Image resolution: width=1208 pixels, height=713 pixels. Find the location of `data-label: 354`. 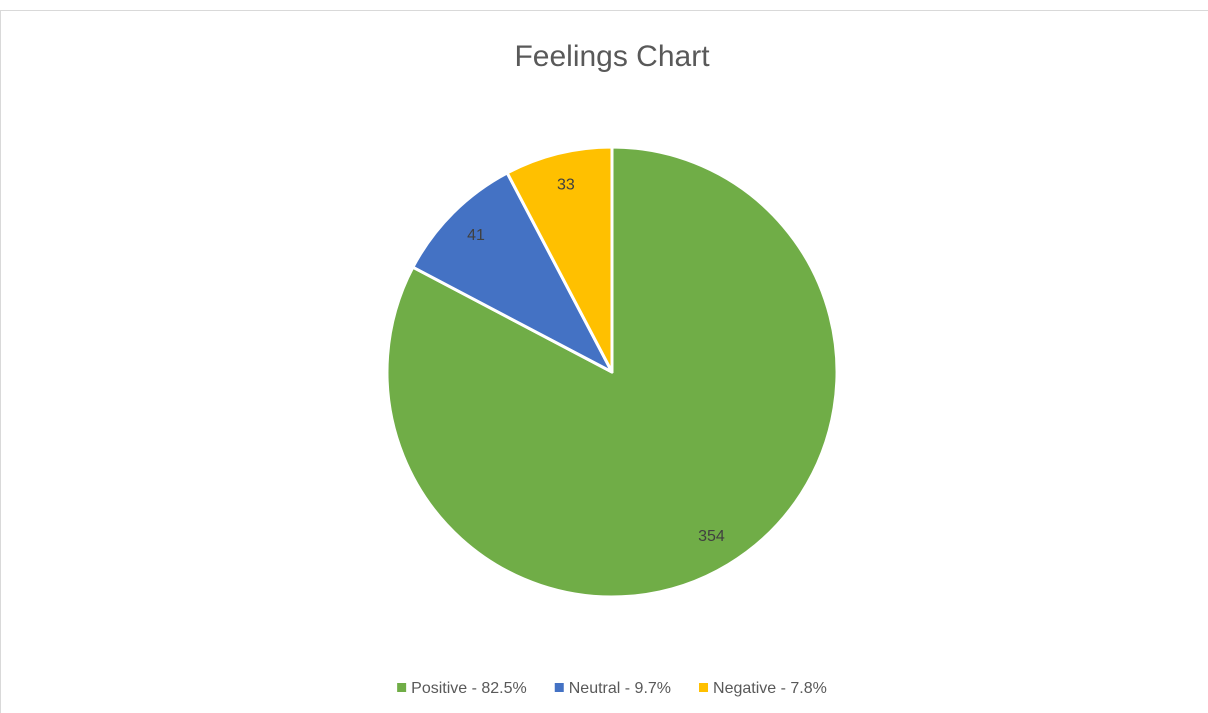

data-label: 354 is located at coordinates (711, 536).